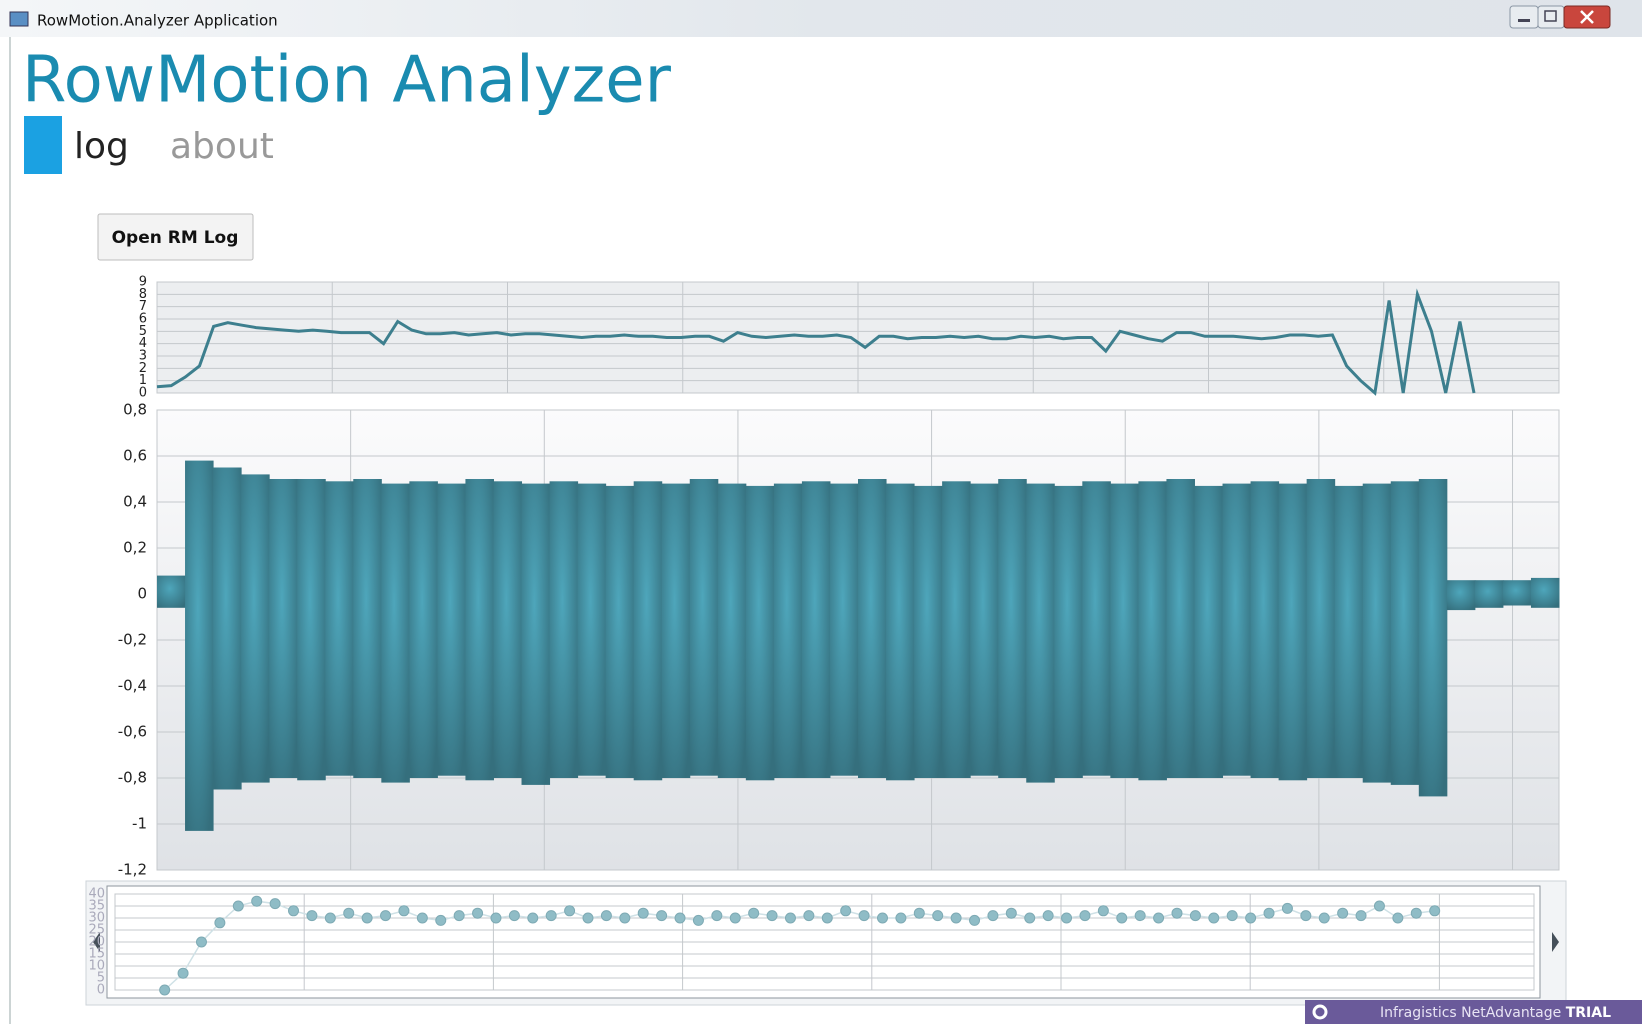 This screenshot has height=1024, width=1642. Describe the element at coordinates (799, 945) in the screenshot. I see `connector-line` at that location.